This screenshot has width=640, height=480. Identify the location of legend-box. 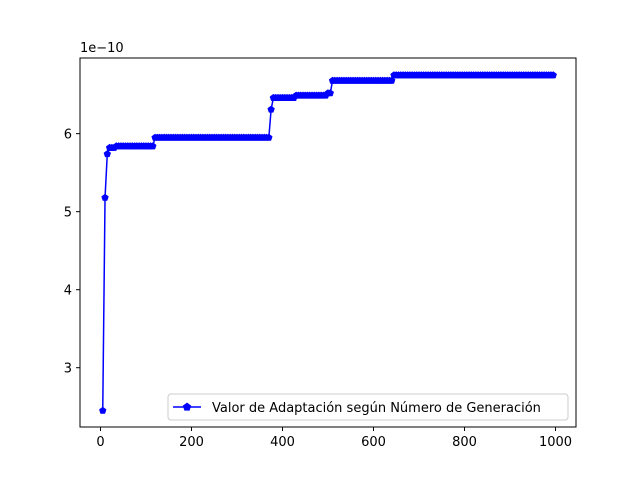
(368, 407).